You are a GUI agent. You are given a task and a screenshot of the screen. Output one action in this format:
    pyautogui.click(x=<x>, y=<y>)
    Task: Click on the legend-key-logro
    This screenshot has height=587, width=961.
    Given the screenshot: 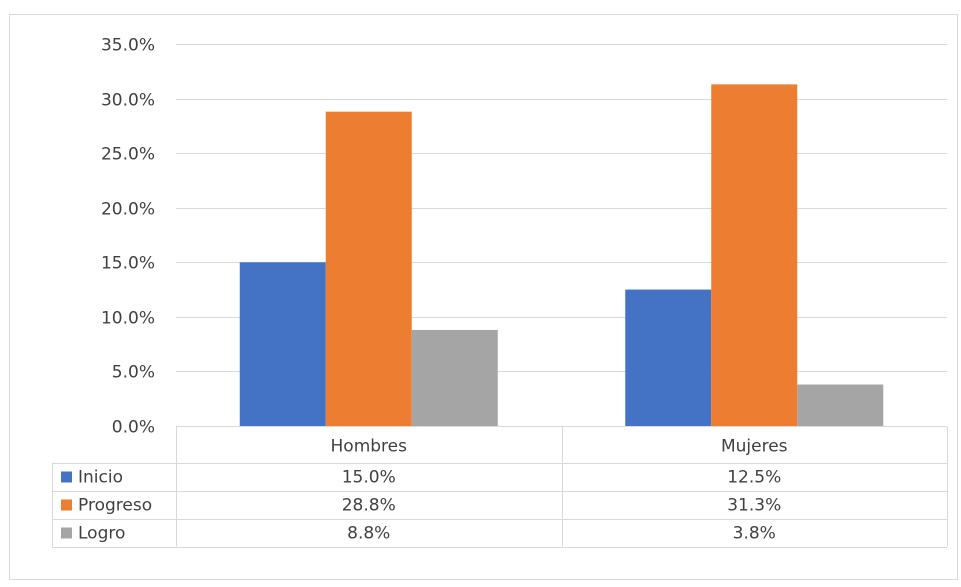 What is the action you would take?
    pyautogui.click(x=66, y=533)
    